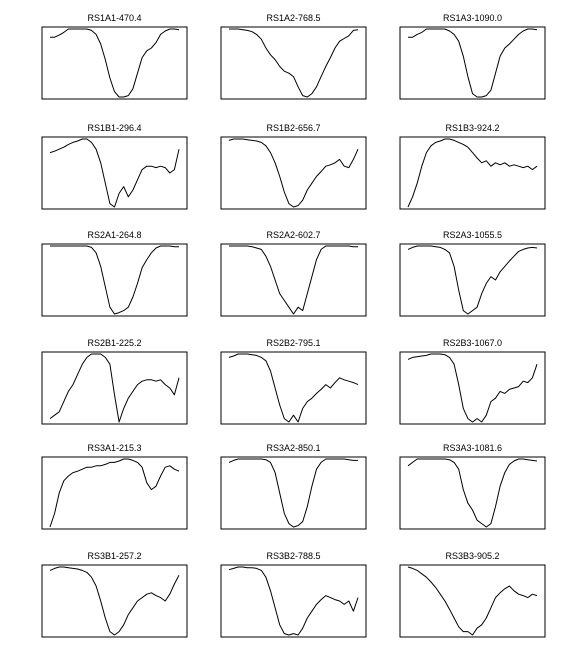  I want to click on chart-panel: RS3A1-215.3, so click(114, 486).